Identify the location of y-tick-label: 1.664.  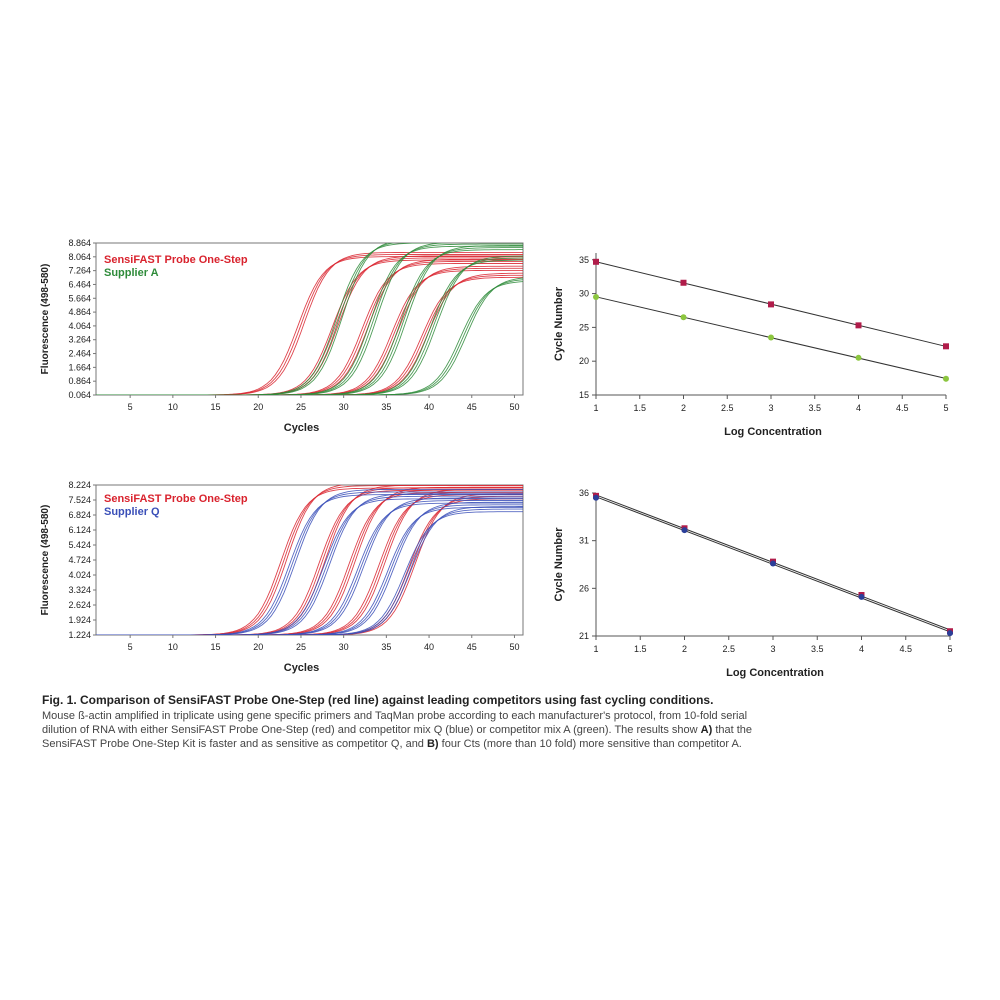
(79, 367).